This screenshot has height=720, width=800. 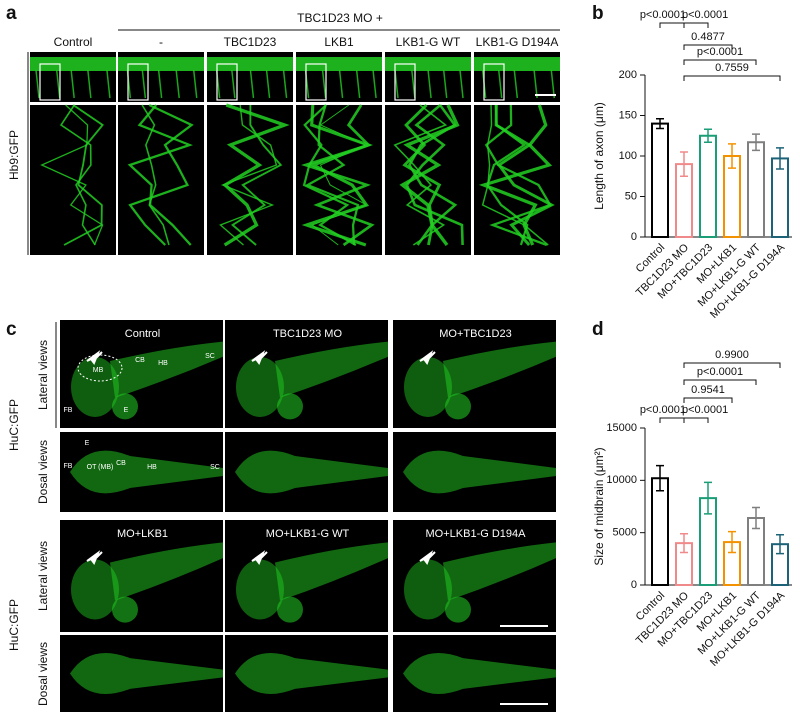 What do you see at coordinates (625, 533) in the screenshot?
I see `y-tick-label: 5000` at bounding box center [625, 533].